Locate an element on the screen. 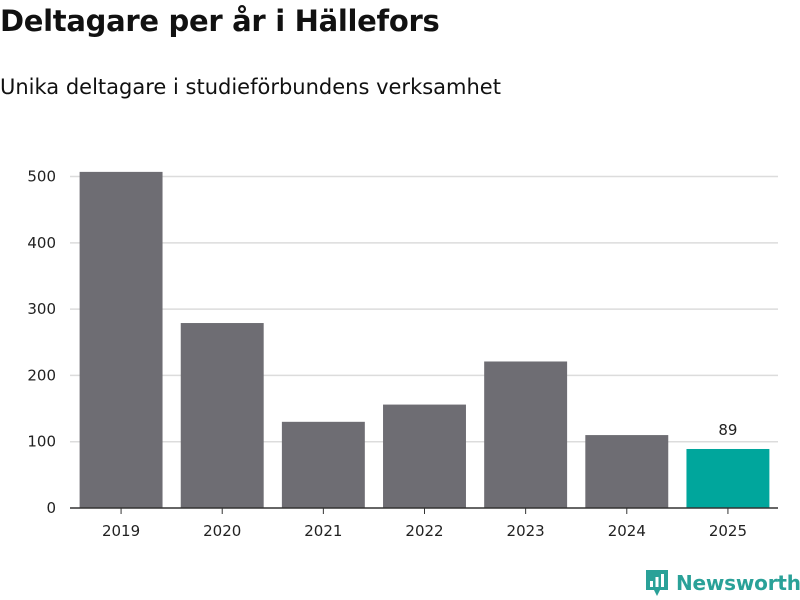 Image resolution: width=800 pixels, height=600 pixels. y-tick-label: 0 is located at coordinates (51, 508).